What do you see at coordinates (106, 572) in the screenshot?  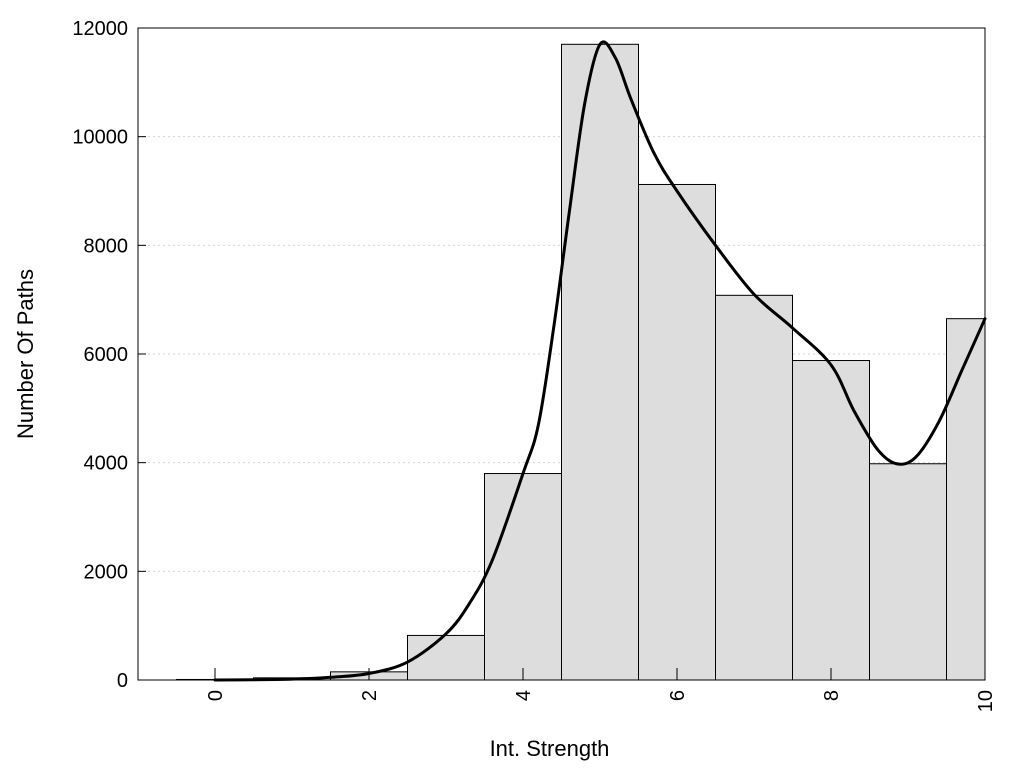 I see `y-tick-label: 2000` at bounding box center [106, 572].